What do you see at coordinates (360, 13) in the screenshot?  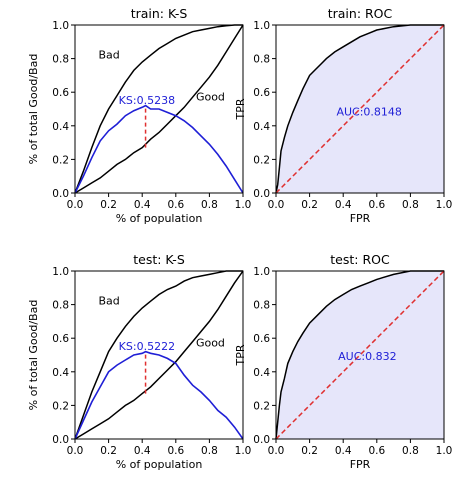 I see `chart-title: train: ROC` at bounding box center [360, 13].